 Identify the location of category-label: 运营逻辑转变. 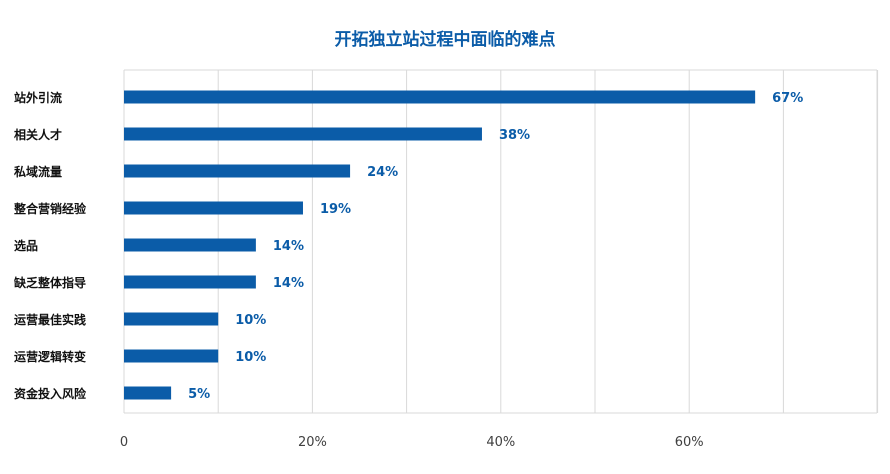
(50, 356).